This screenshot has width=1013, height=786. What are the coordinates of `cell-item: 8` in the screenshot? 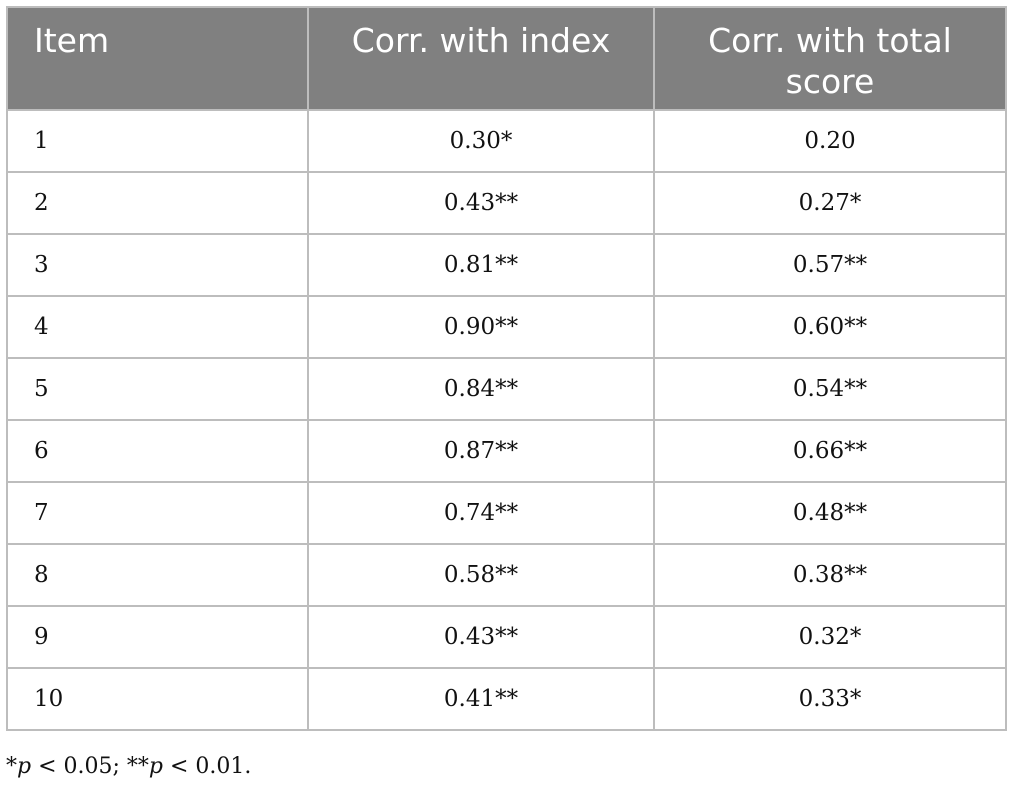 It's located at (157, 575).